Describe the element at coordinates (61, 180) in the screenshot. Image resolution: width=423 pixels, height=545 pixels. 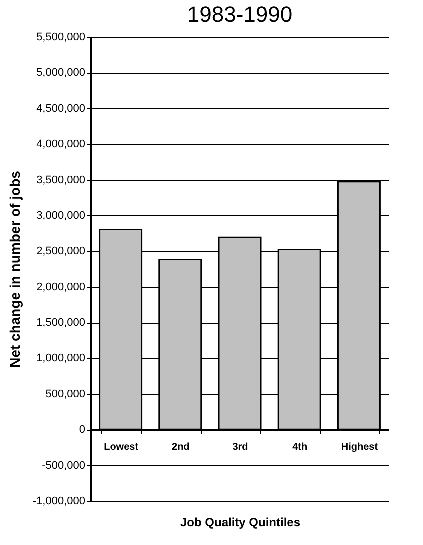
I see `y-tick-label: 3,500,000` at that location.